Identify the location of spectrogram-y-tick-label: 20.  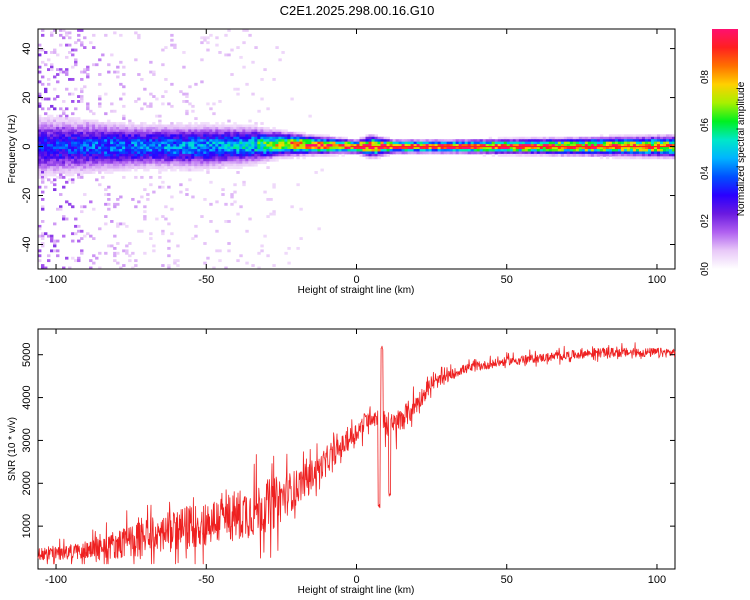
(27, 97).